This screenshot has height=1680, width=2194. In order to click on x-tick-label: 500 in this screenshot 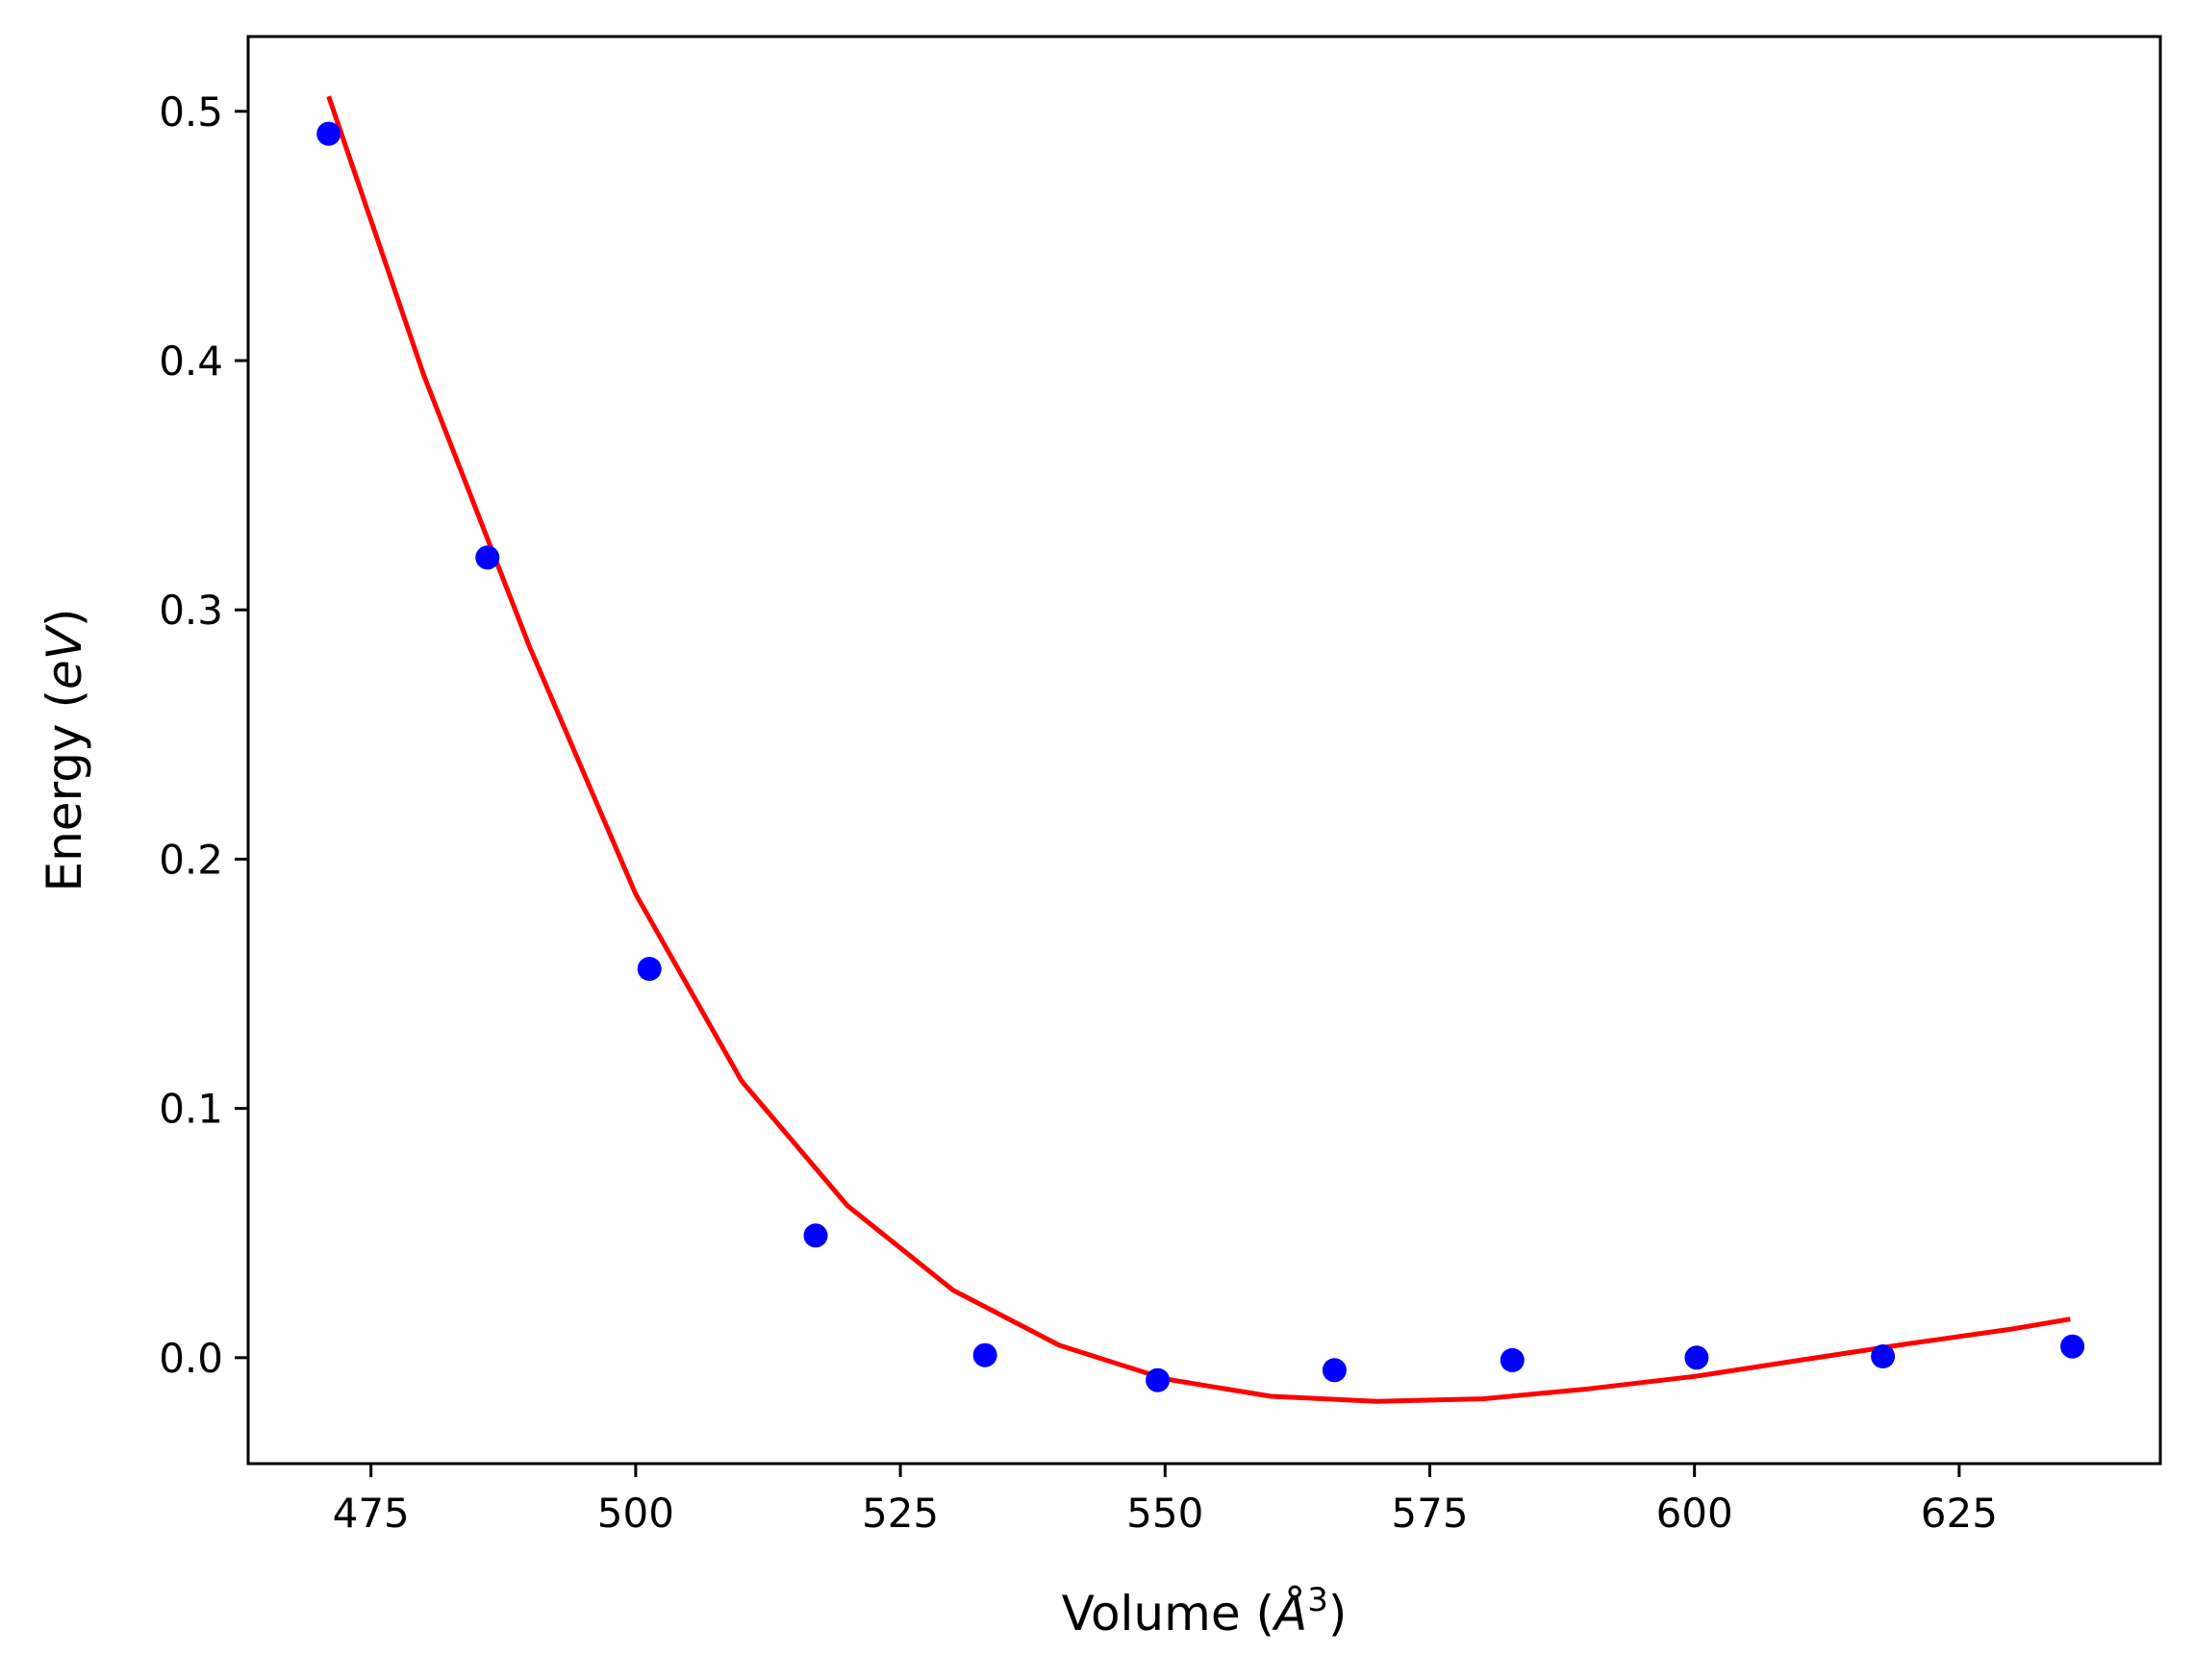, I will do `click(635, 1514)`.